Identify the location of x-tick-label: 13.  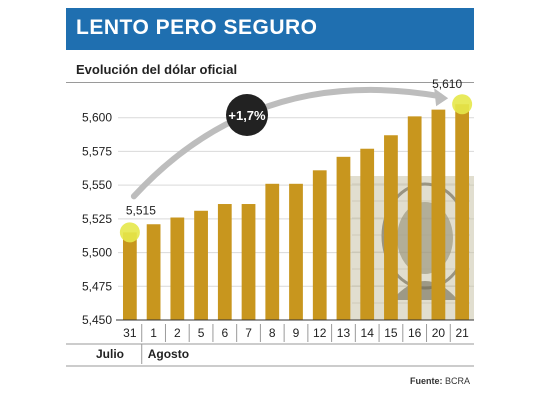
(344, 333).